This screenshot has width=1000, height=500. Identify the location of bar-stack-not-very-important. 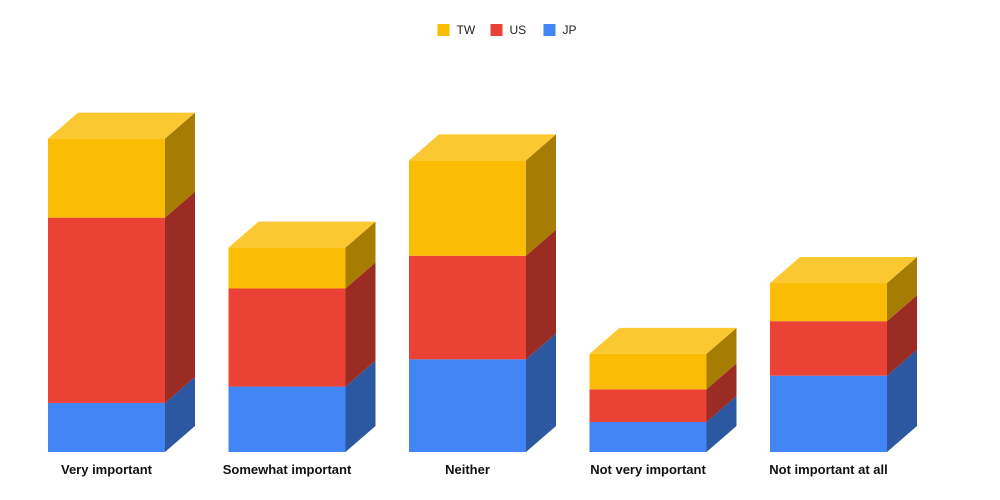
(663, 389).